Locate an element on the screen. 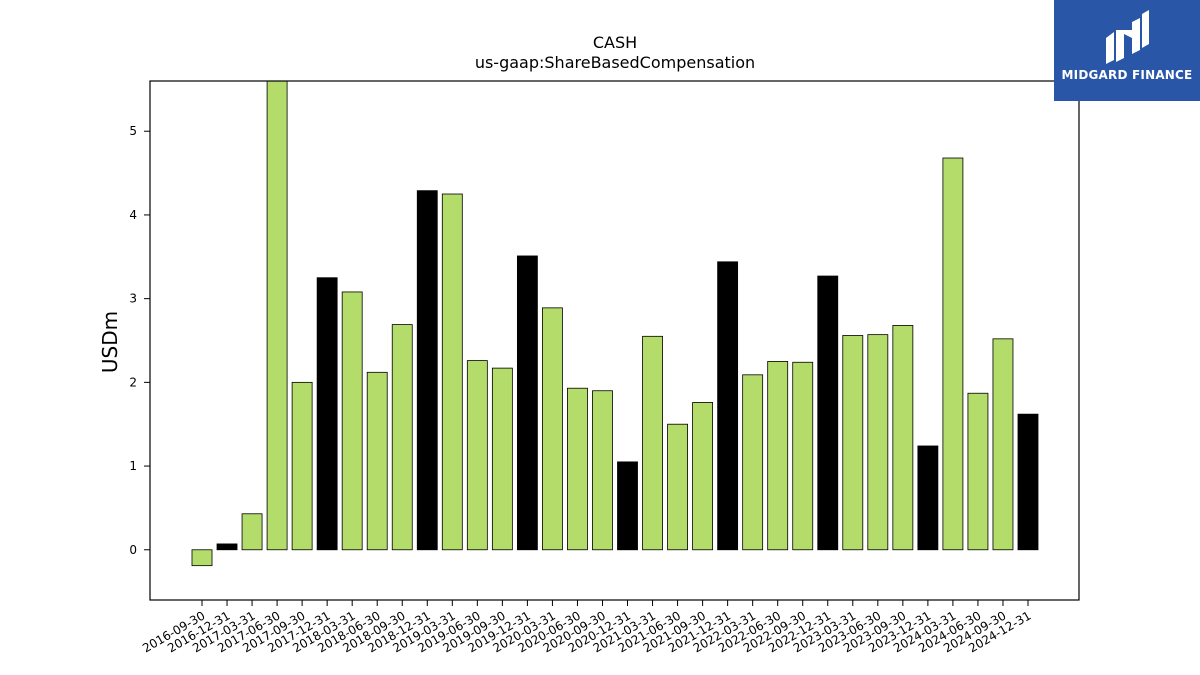 The image size is (1200, 675). y-tick-label: 1 is located at coordinates (133, 466).